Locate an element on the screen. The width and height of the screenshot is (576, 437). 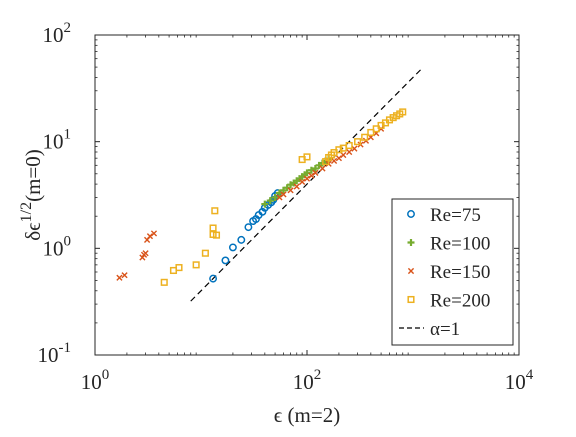
legend-label: Re=150 is located at coordinates (460, 272).